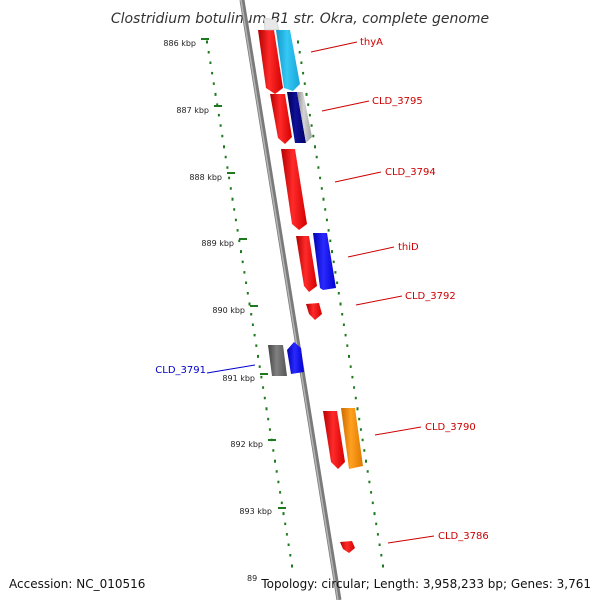 The height and width of the screenshot is (600, 600). Describe the element at coordinates (77, 584) in the screenshot. I see `accession-label: Accession: NC_010516` at that location.